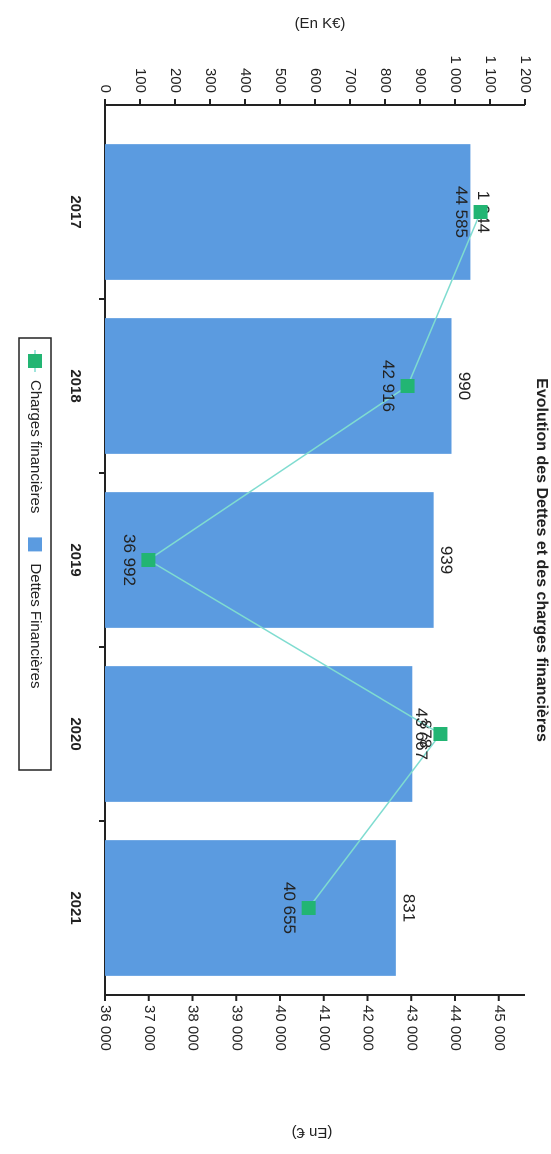 The width and height of the screenshot is (551, 1154). What do you see at coordinates (490, 74) in the screenshot?
I see `y-tick-label: 1 100` at bounding box center [490, 74].